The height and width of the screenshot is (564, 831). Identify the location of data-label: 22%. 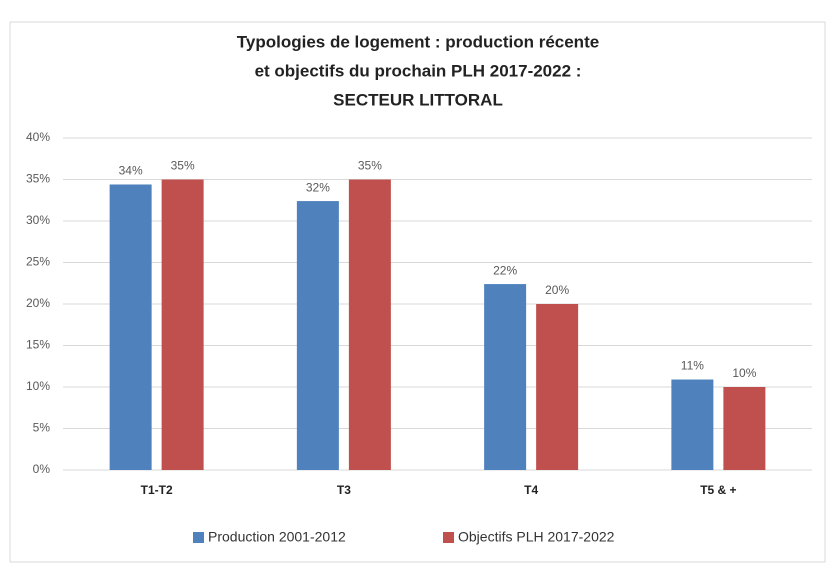
(505, 270).